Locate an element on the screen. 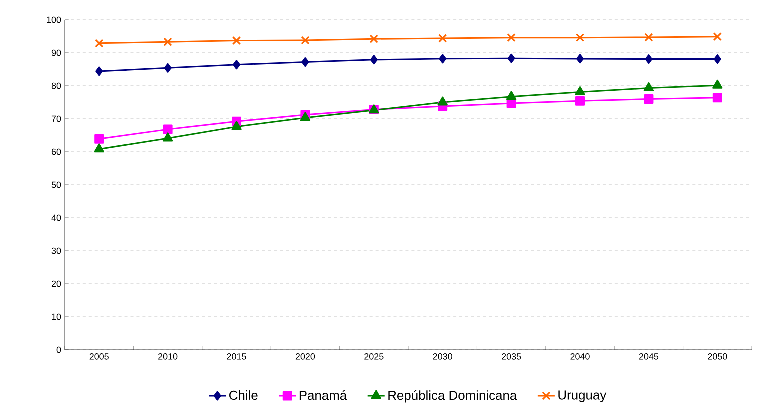 The width and height of the screenshot is (758, 411). y-tick-label: 90 is located at coordinates (57, 53).